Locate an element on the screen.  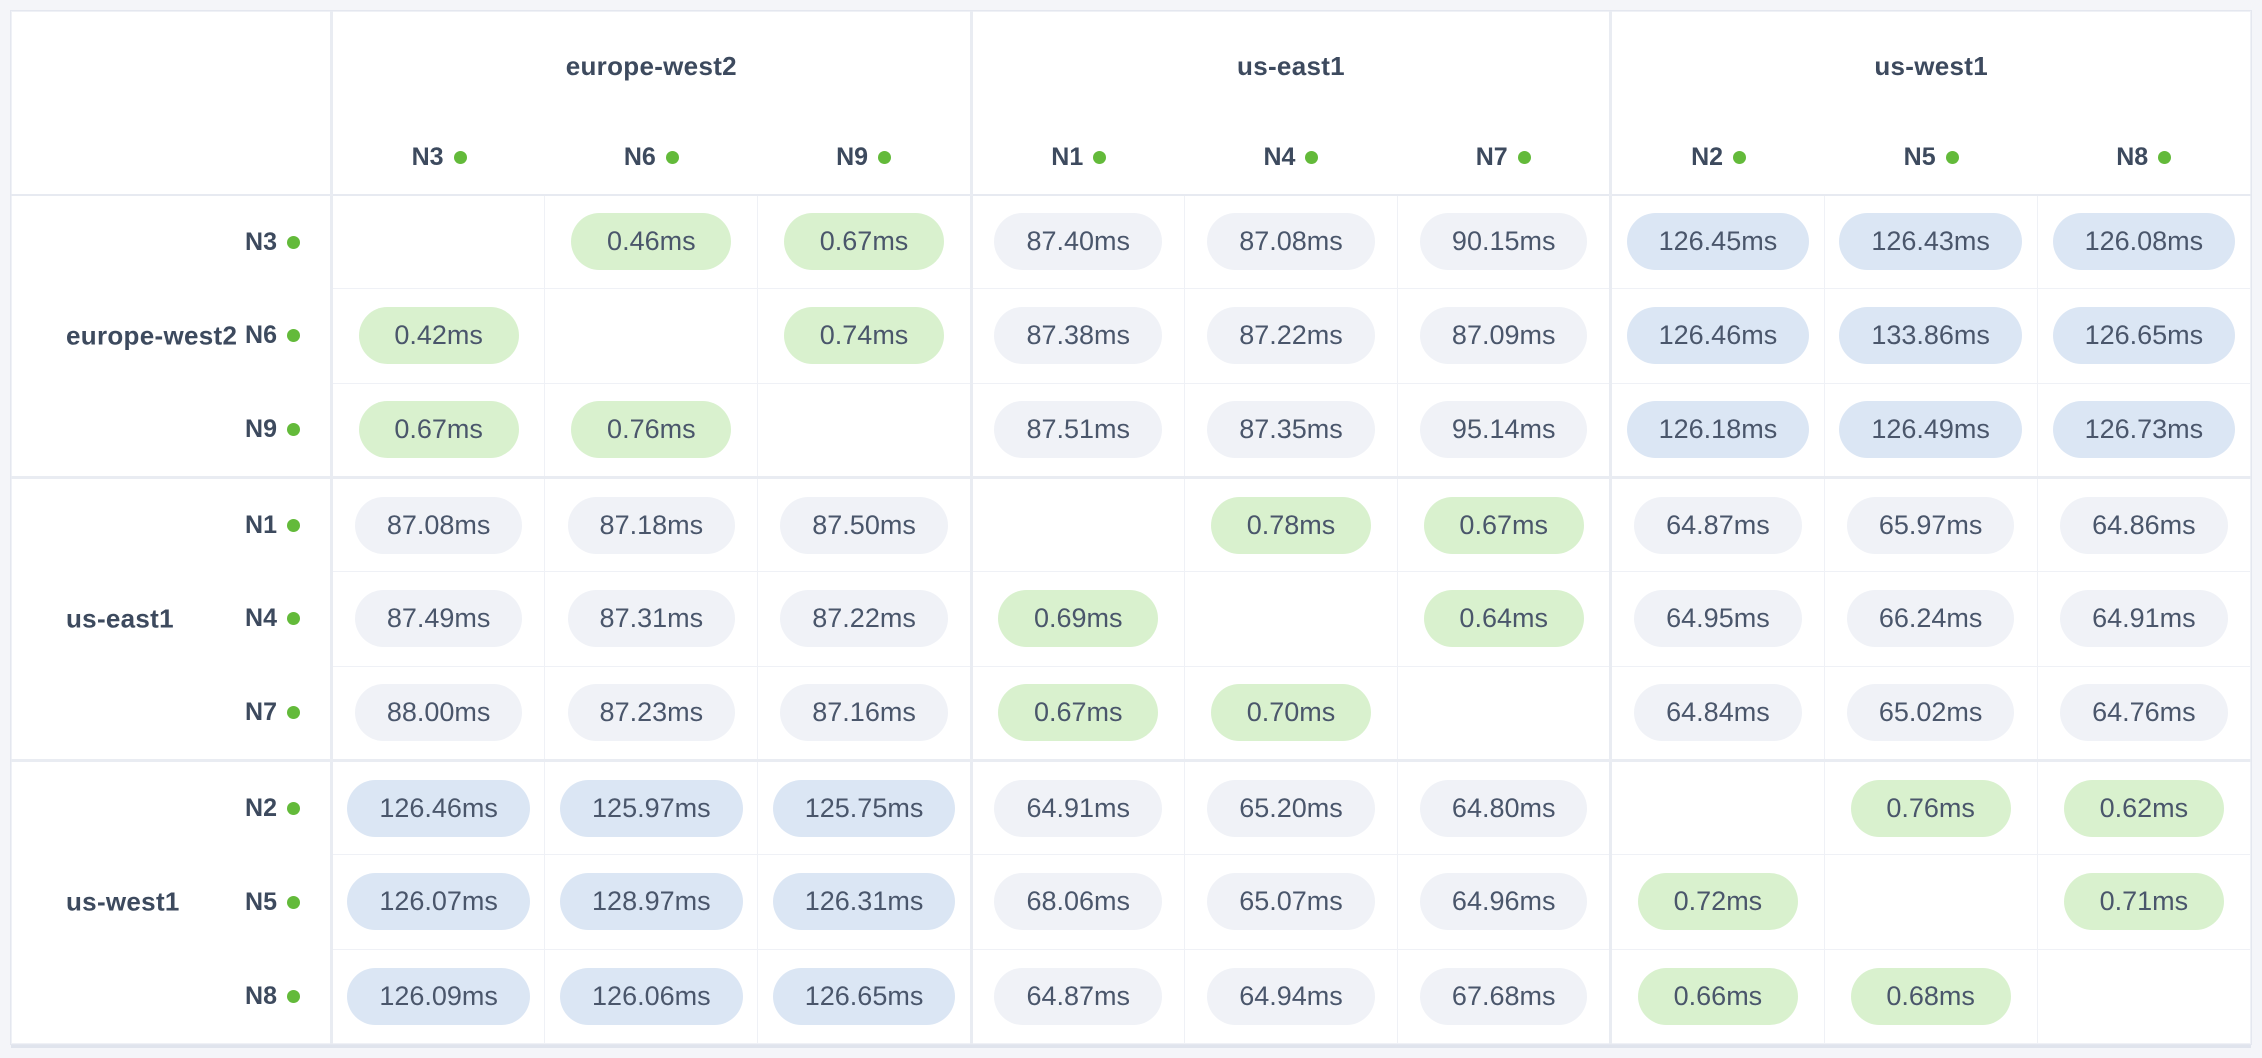
column-node-header: N8 is located at coordinates (2143, 157).